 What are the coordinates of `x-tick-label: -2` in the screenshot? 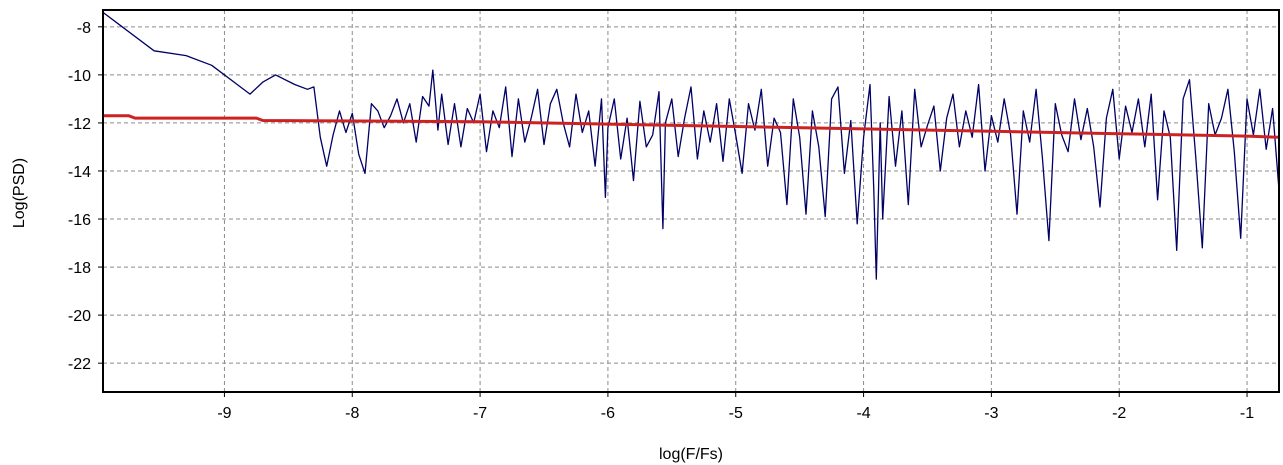 It's located at (1119, 413).